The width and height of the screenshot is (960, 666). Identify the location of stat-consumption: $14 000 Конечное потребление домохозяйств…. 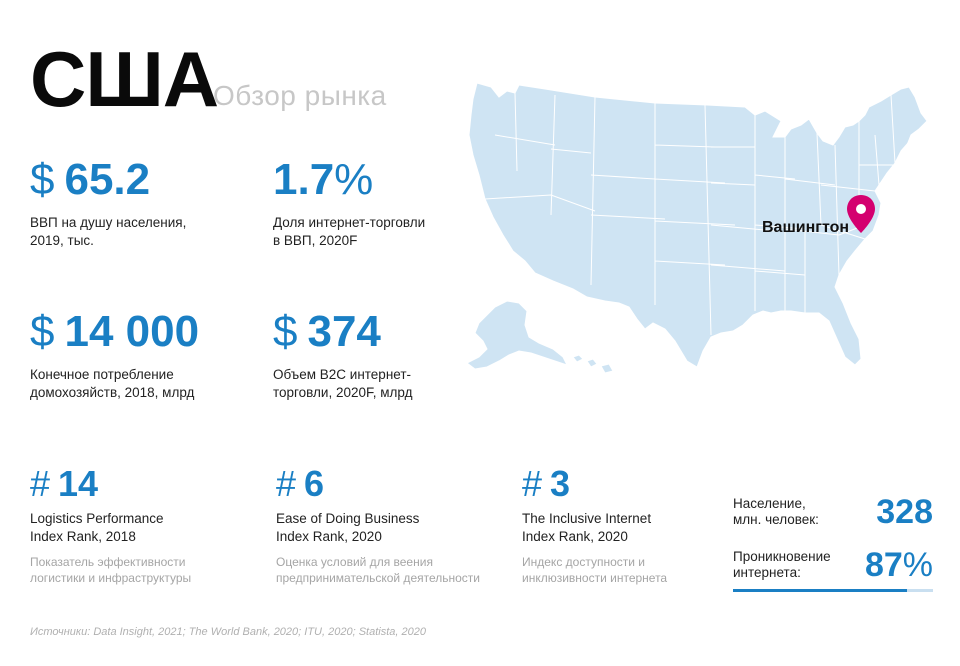
(114, 356).